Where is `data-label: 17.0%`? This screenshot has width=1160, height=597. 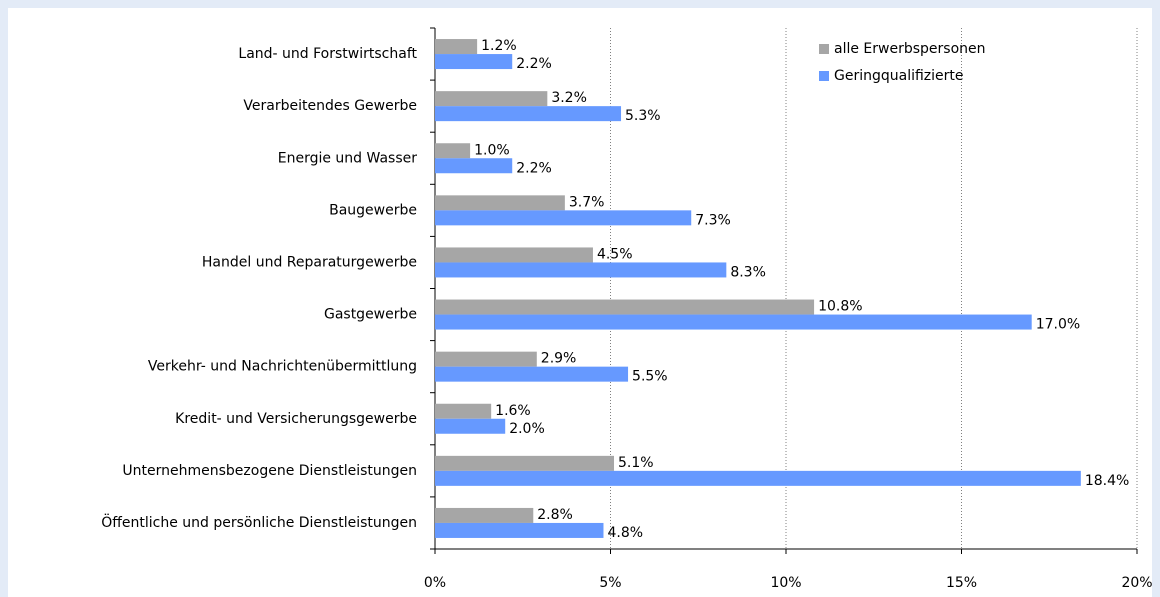
data-label: 17.0% is located at coordinates (1058, 325).